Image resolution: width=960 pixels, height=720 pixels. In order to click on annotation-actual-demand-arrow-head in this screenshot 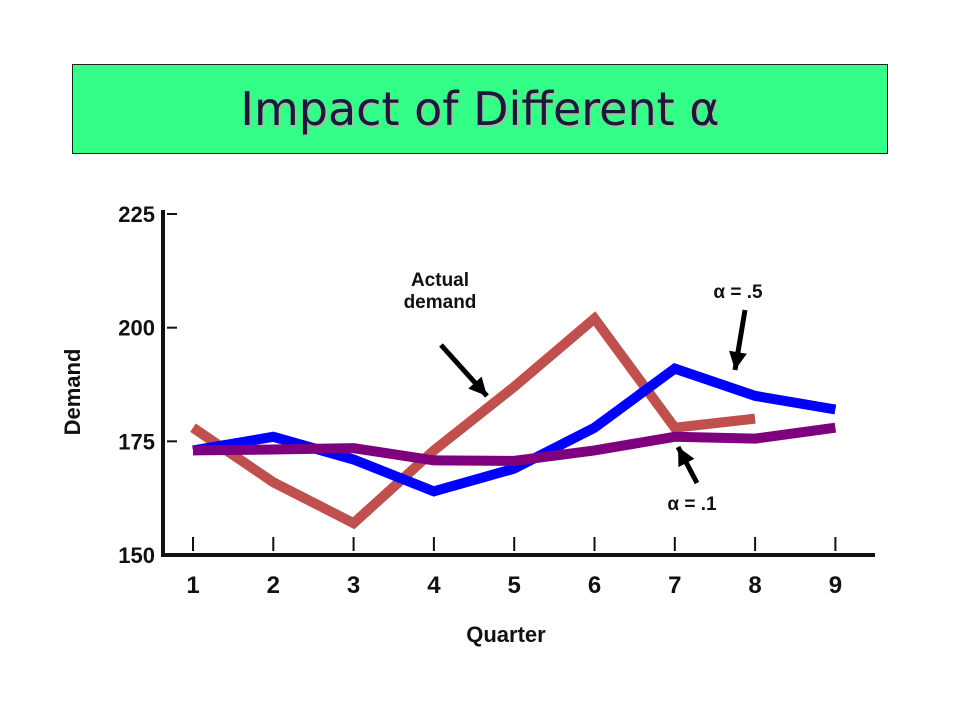, I will do `click(477, 386)`.